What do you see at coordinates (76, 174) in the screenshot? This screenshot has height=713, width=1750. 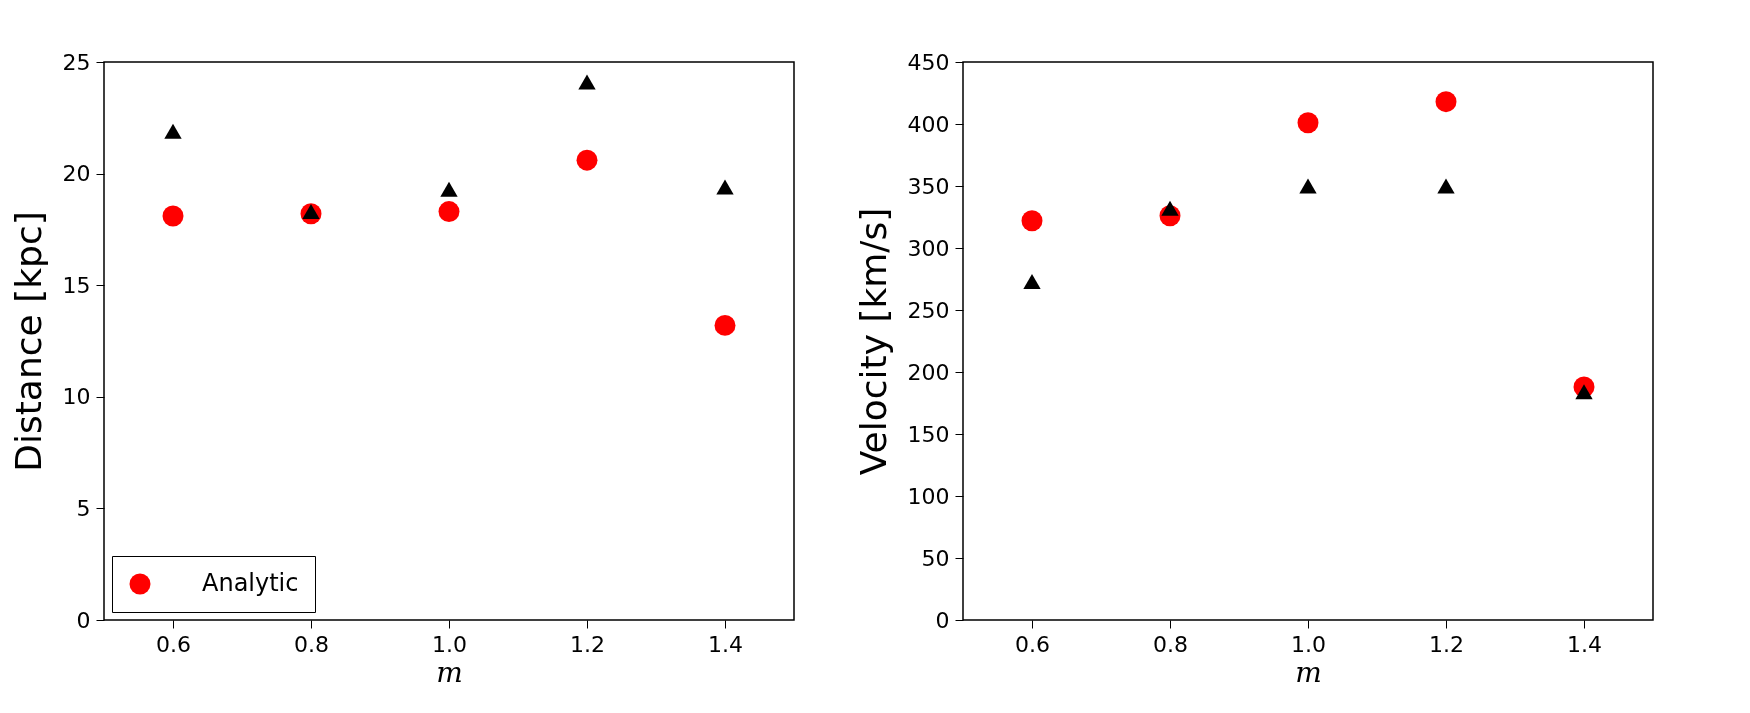 I see `y-tick-label: 20` at bounding box center [76, 174].